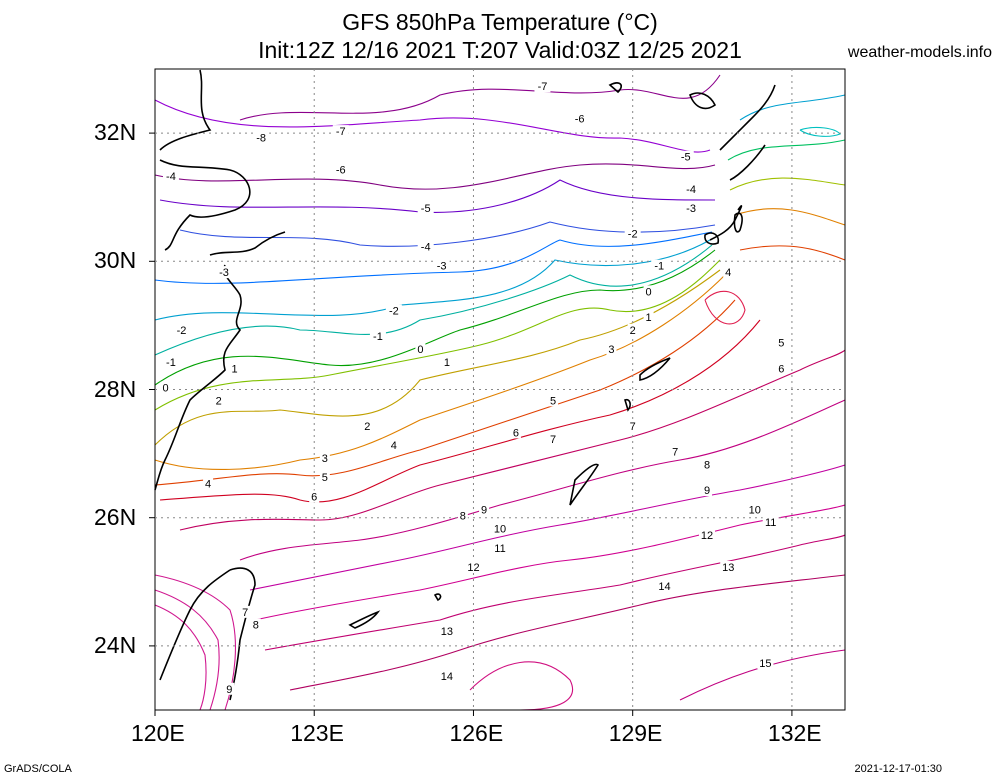 This screenshot has height=779, width=1000. I want to click on island-small, so click(437, 597).